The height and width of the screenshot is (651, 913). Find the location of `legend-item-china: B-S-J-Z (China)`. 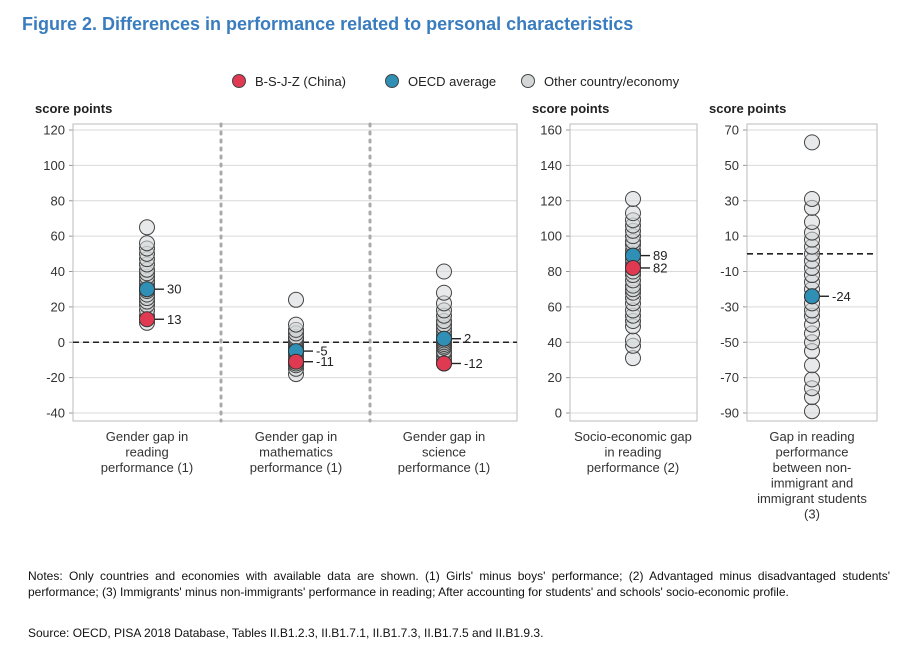

legend-item-china: B-S-J-Z (China) is located at coordinates (289, 81).